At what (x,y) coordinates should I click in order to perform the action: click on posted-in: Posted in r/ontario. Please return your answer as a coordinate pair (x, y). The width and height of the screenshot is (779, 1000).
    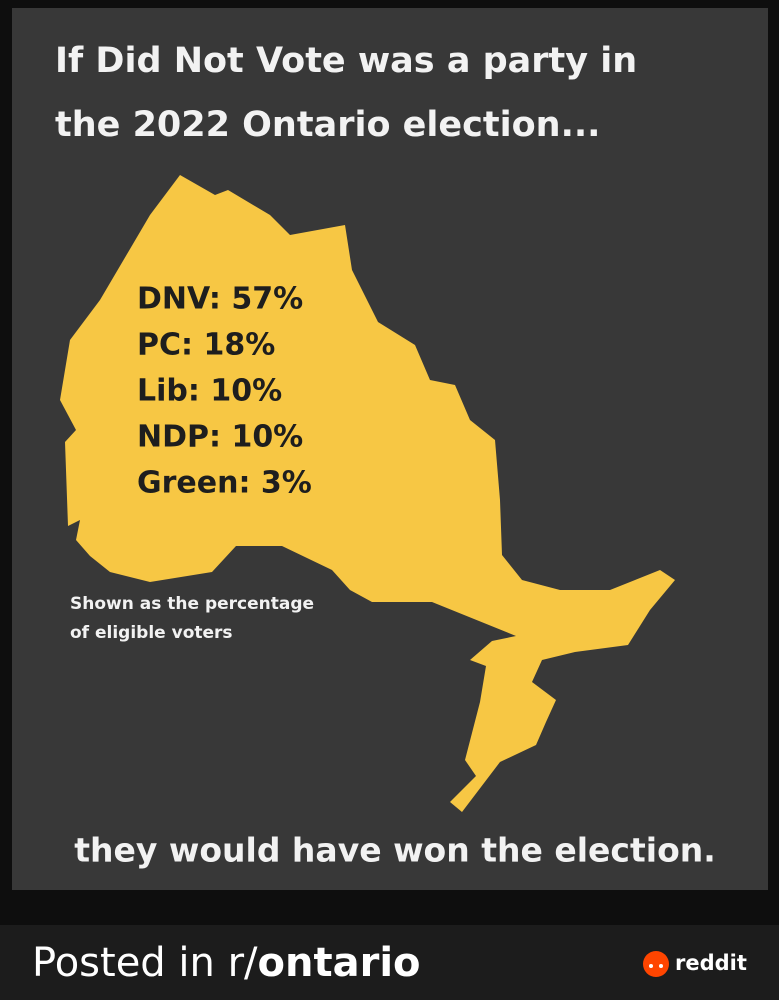
    Looking at the image, I should click on (226, 963).